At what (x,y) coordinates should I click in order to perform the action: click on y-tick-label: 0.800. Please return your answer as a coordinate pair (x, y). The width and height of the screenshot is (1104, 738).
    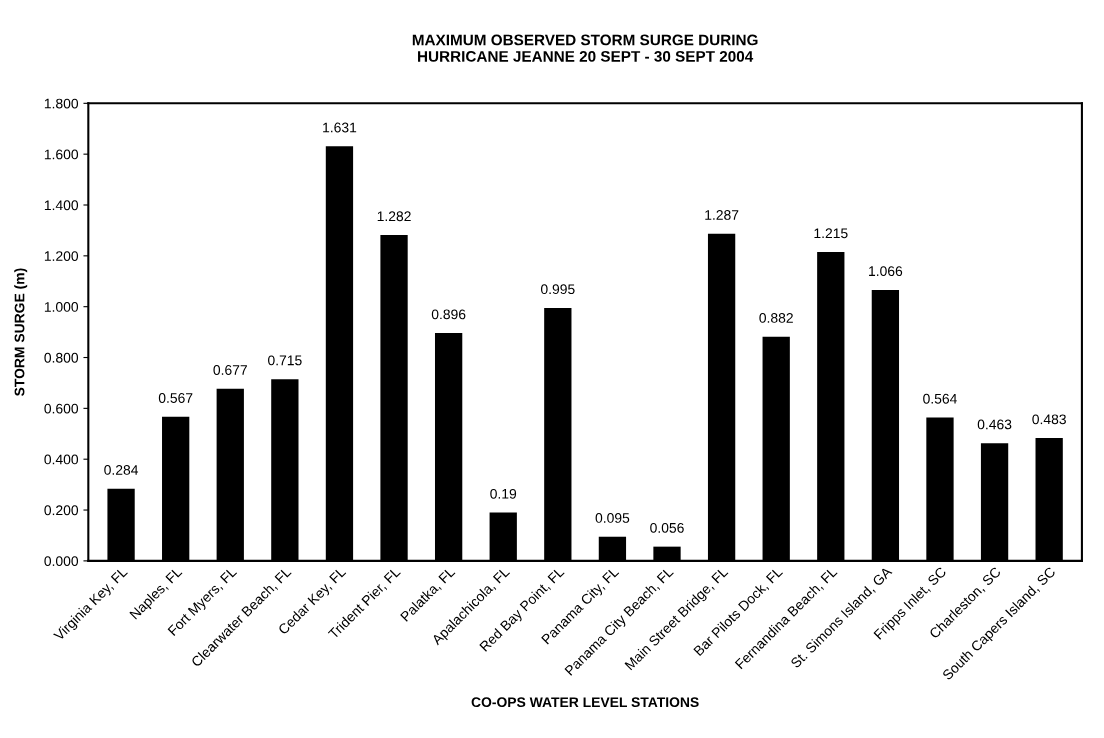
    Looking at the image, I should click on (61, 357).